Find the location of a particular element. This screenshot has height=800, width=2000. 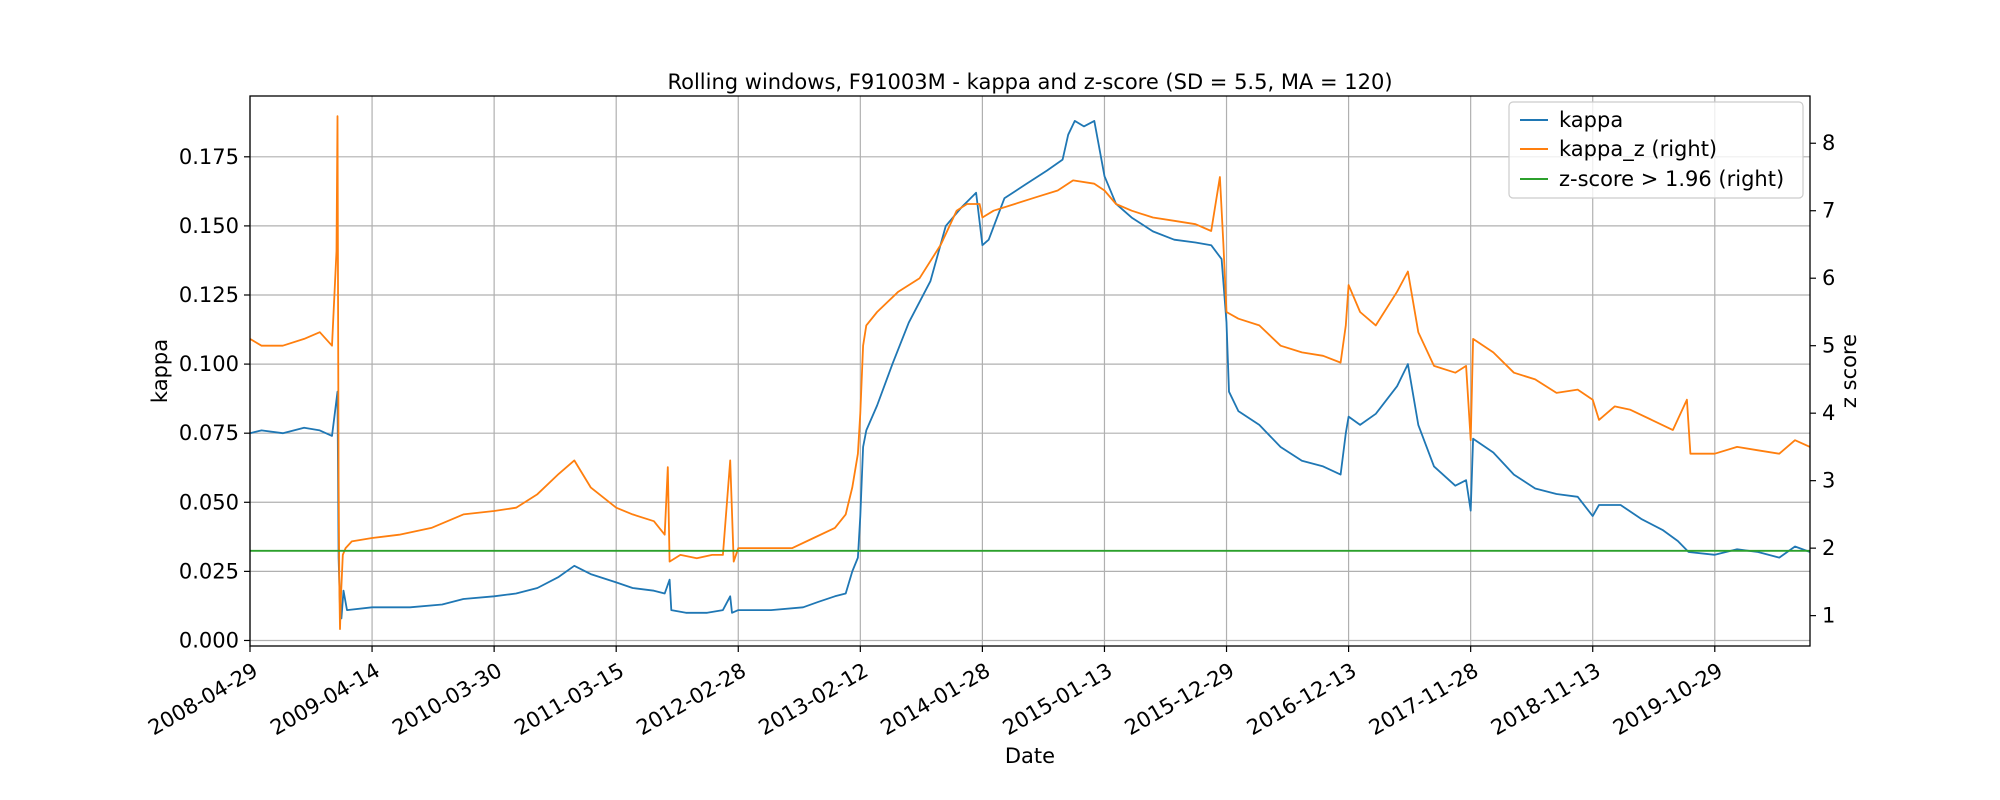

y-right-tick-label: 8 is located at coordinates (1828, 143).